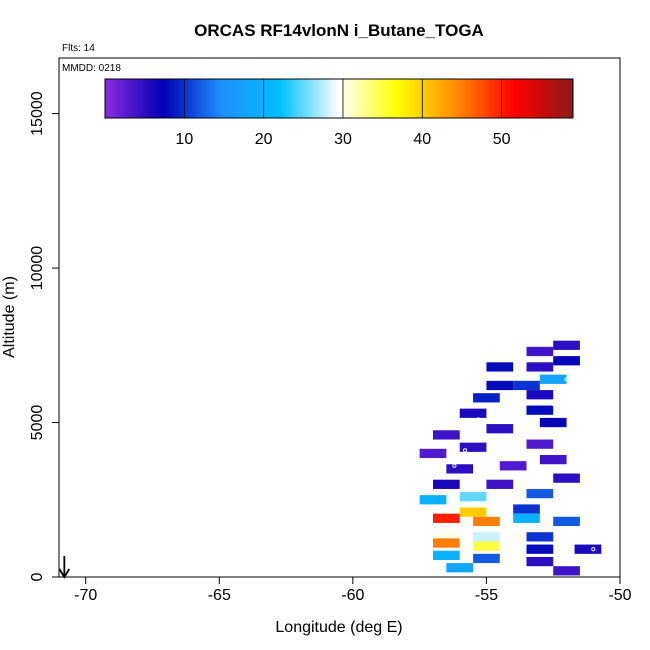  Describe the element at coordinates (37, 423) in the screenshot. I see `y-tick-label: 5000` at that location.